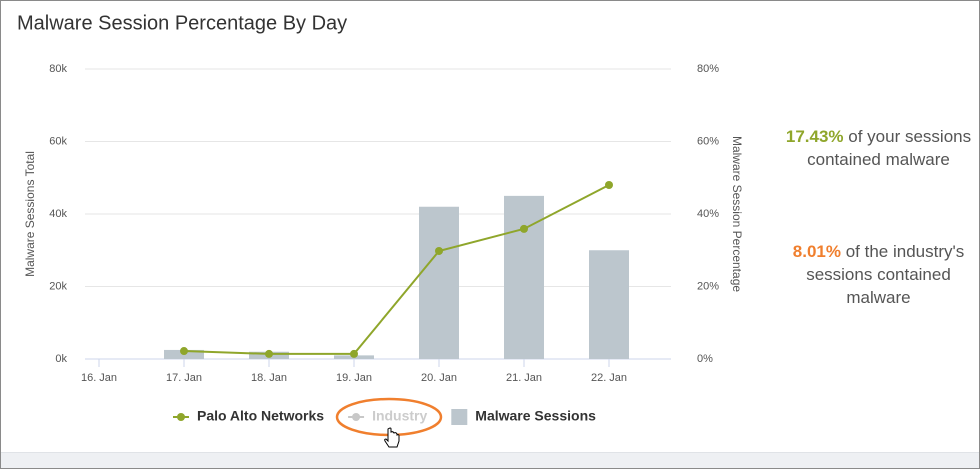  Describe the element at coordinates (705, 359) in the screenshot. I see `y2-tick-label: 0%` at that location.